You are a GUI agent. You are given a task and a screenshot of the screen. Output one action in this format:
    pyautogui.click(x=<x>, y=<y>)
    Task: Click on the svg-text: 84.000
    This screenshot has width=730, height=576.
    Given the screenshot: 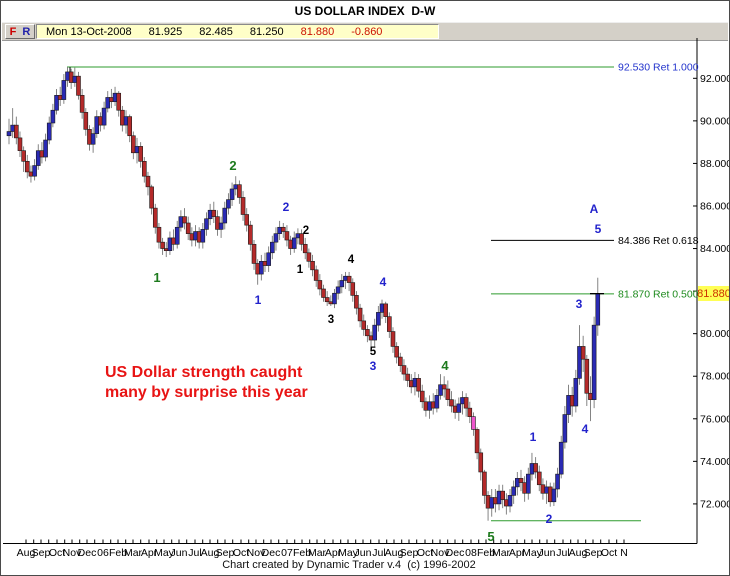 What is the action you would take?
    pyautogui.click(x=715, y=249)
    